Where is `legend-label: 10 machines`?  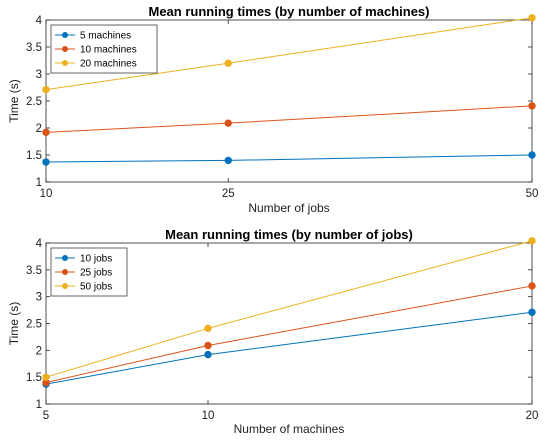
legend-label: 10 machines is located at coordinates (108, 50).